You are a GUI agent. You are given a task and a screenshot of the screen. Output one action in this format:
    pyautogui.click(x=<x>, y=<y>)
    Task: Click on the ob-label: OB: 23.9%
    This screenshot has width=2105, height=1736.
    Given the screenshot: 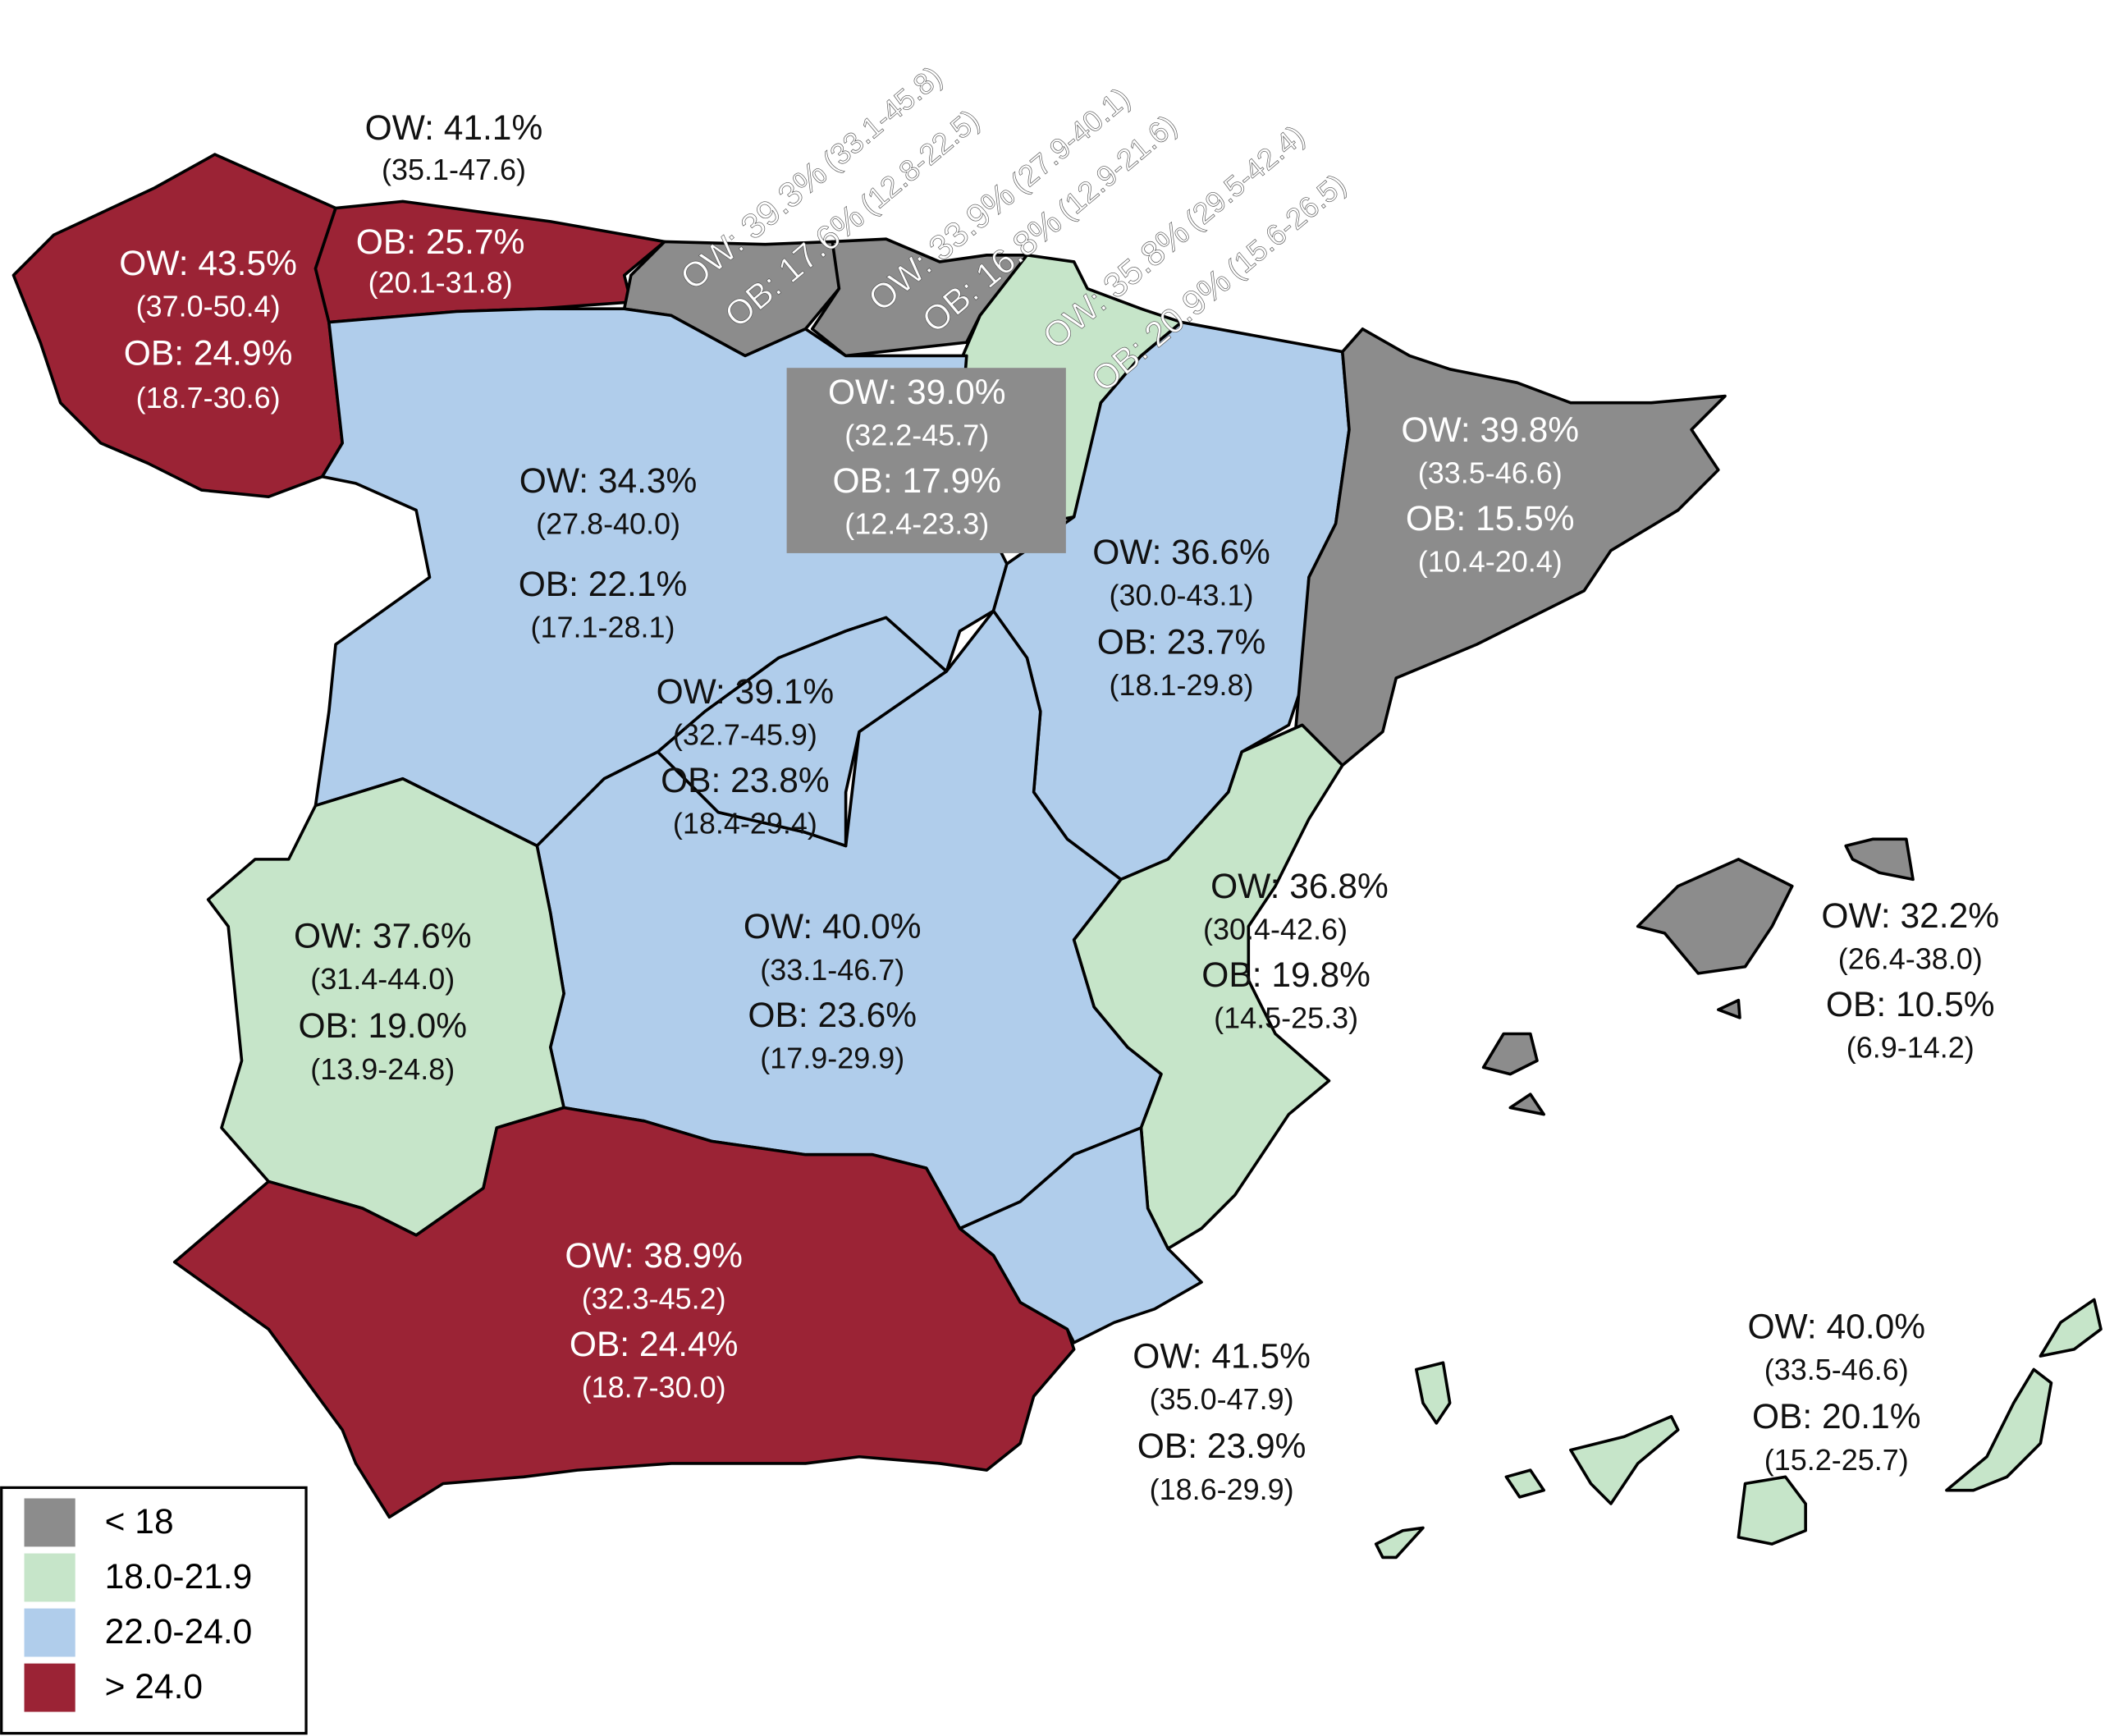 What is the action you would take?
    pyautogui.click(x=1222, y=1446)
    